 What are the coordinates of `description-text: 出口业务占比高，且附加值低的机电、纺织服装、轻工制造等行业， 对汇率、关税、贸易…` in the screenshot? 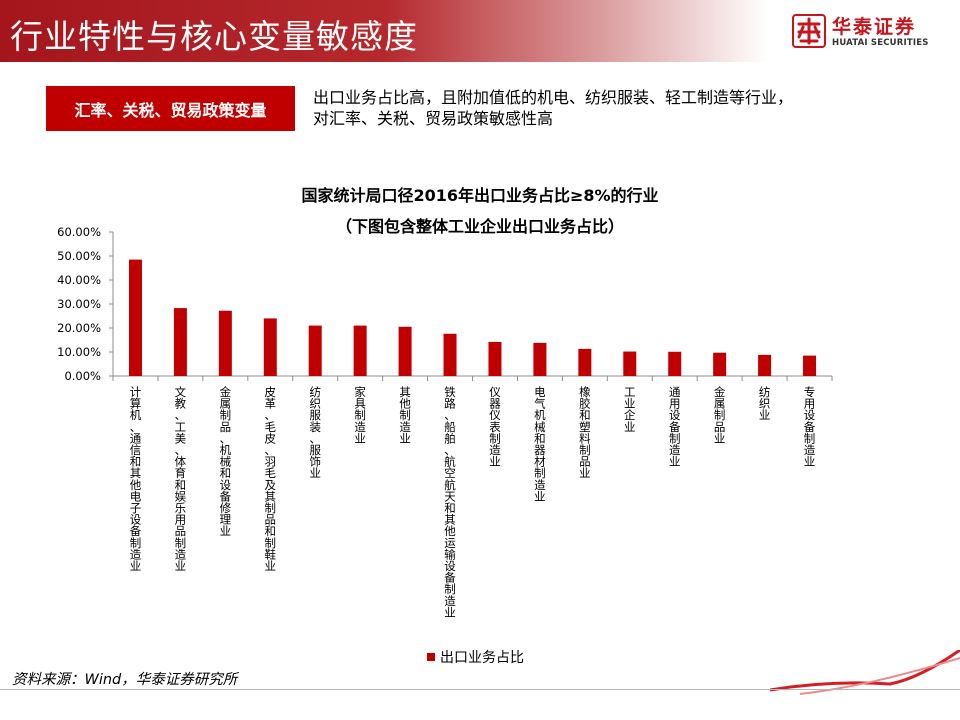 It's located at (603, 108).